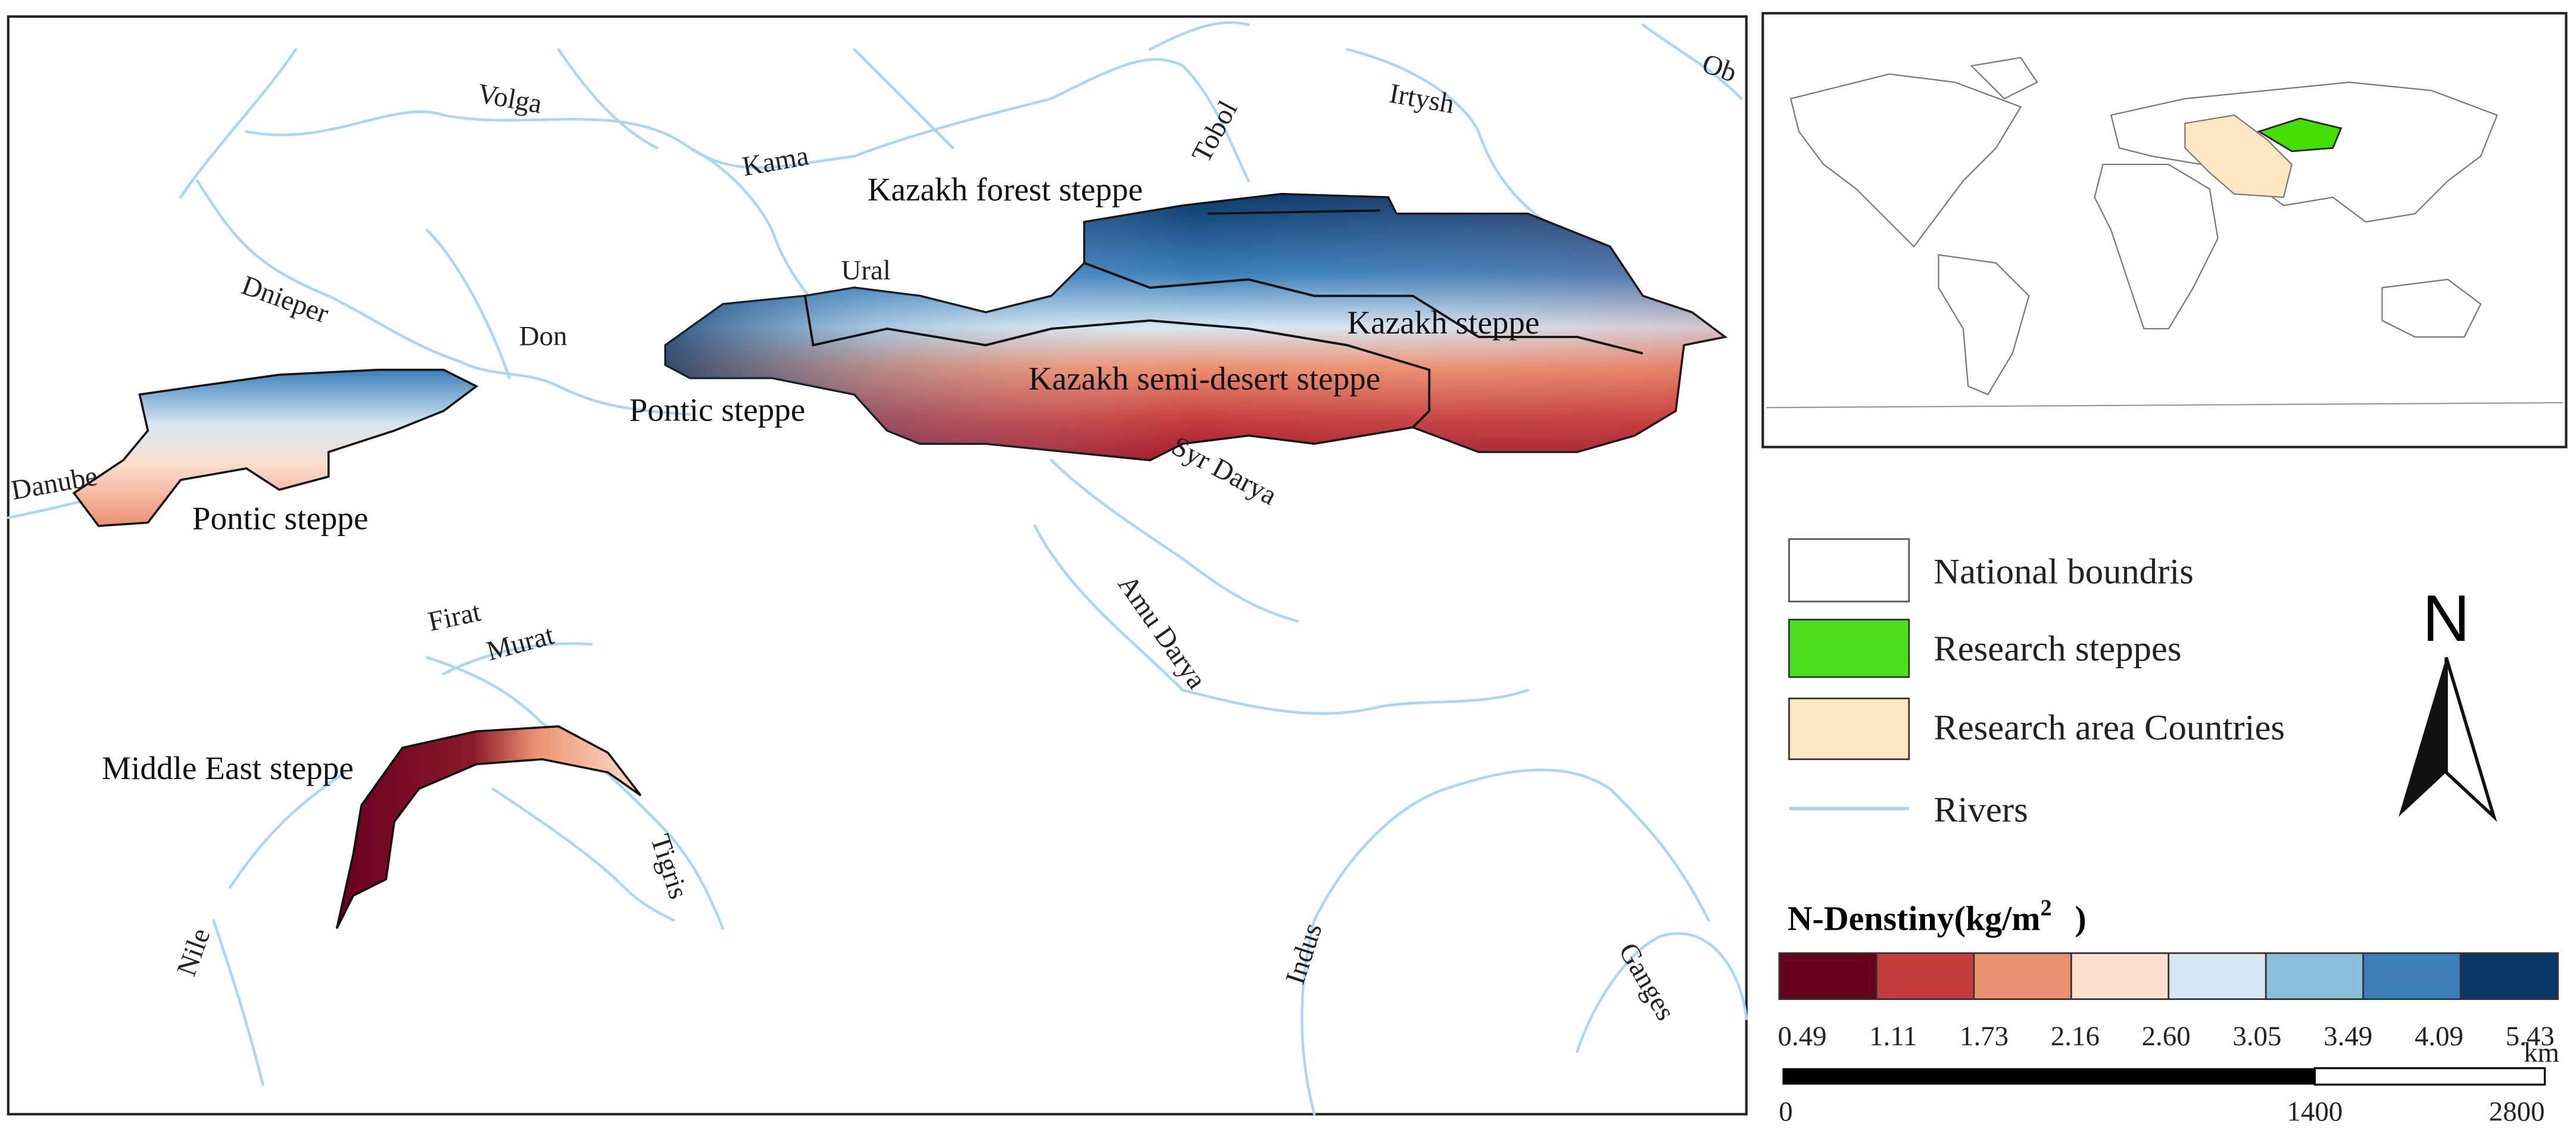 This screenshot has width=2576, height=1134. I want to click on steppe-label: Middle East steppe, so click(228, 768).